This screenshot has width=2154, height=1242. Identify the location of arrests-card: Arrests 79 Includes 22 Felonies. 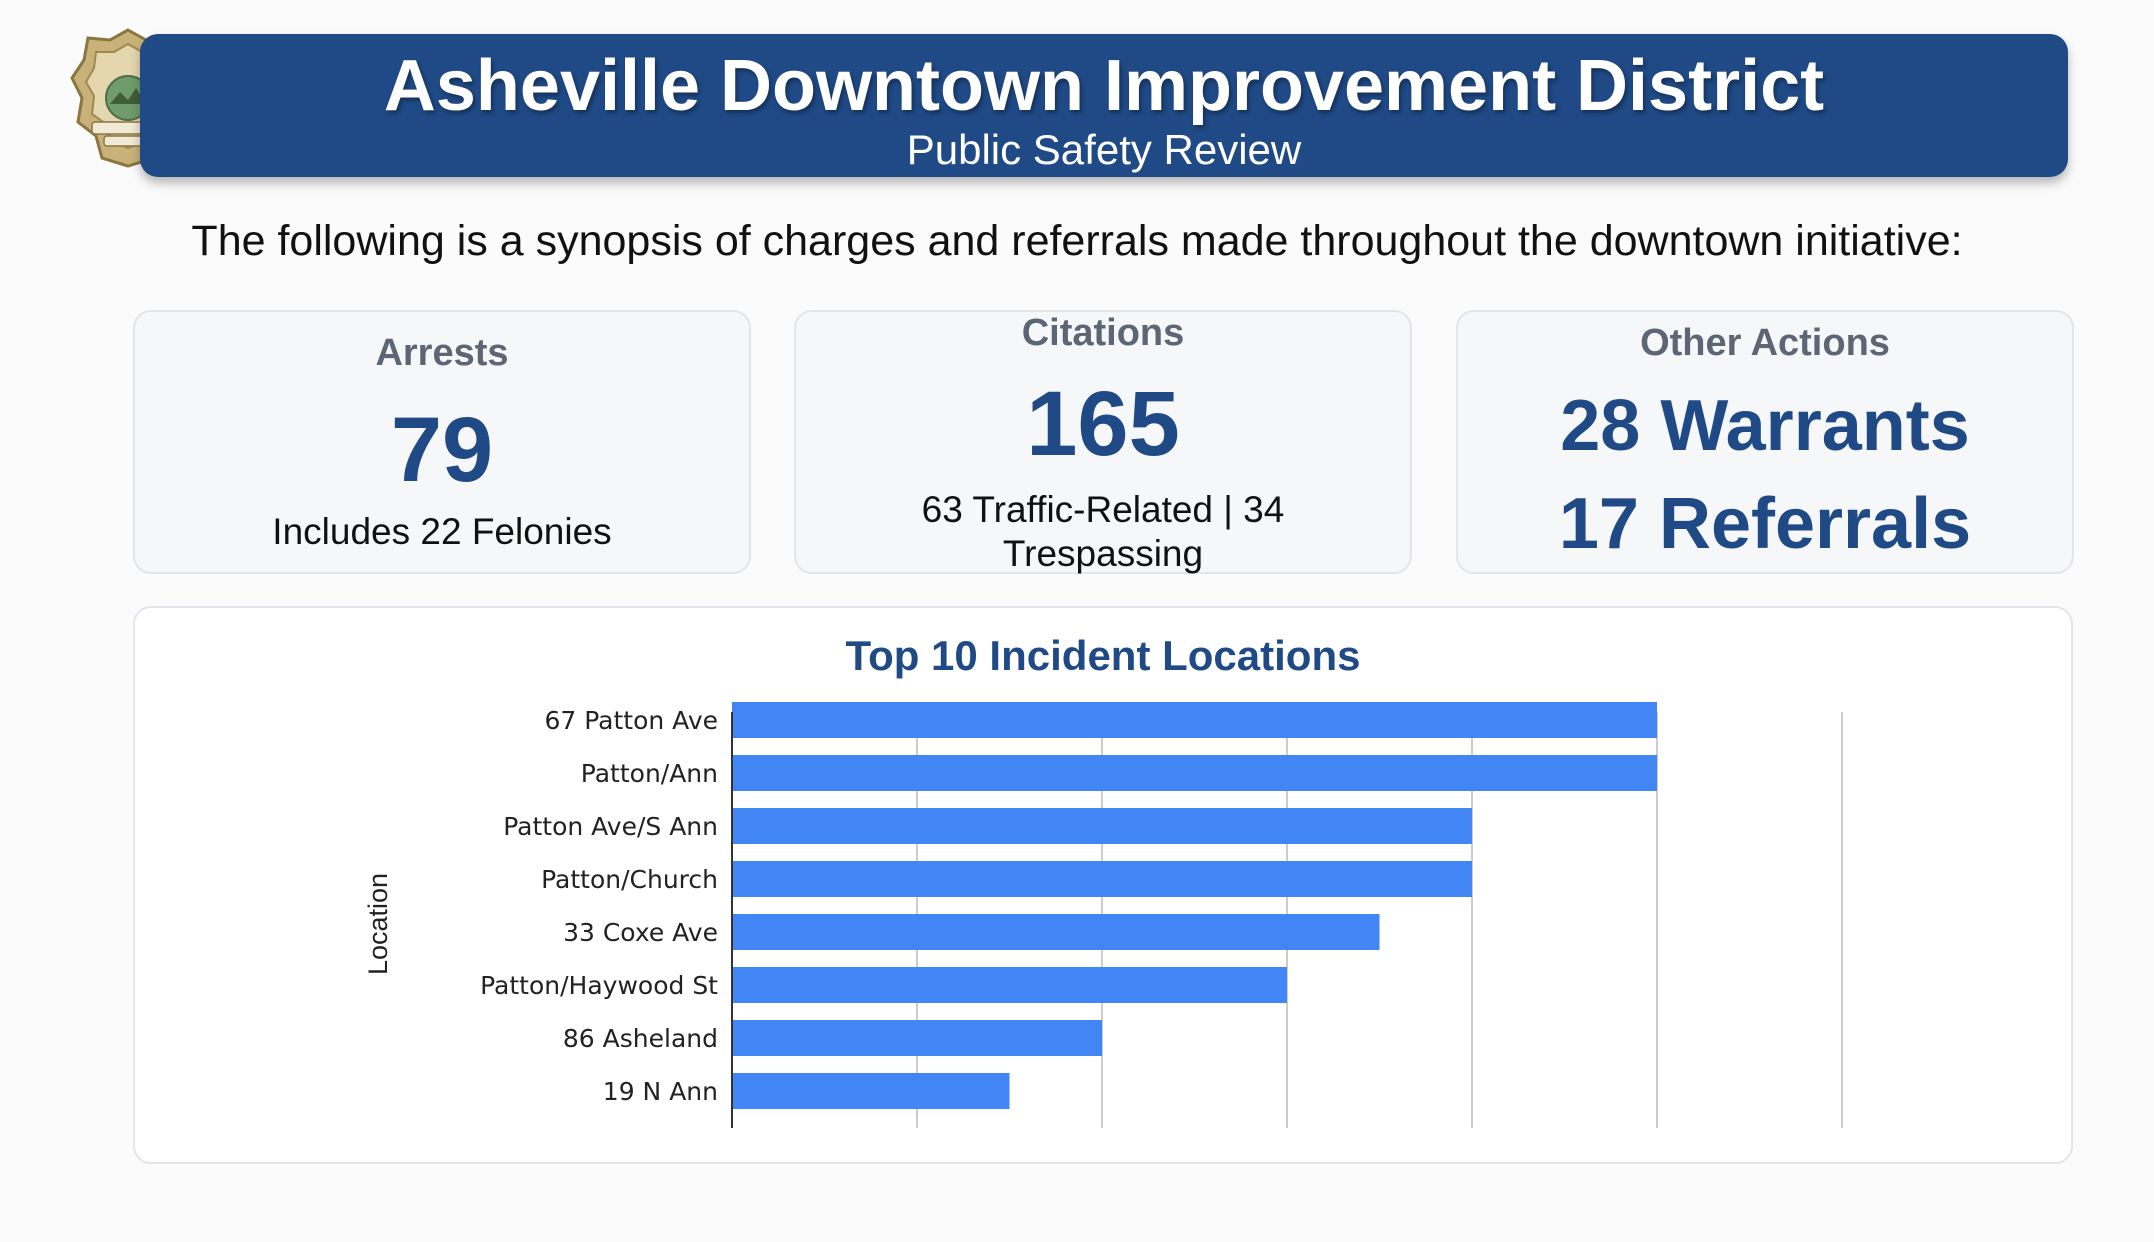
(442, 442).